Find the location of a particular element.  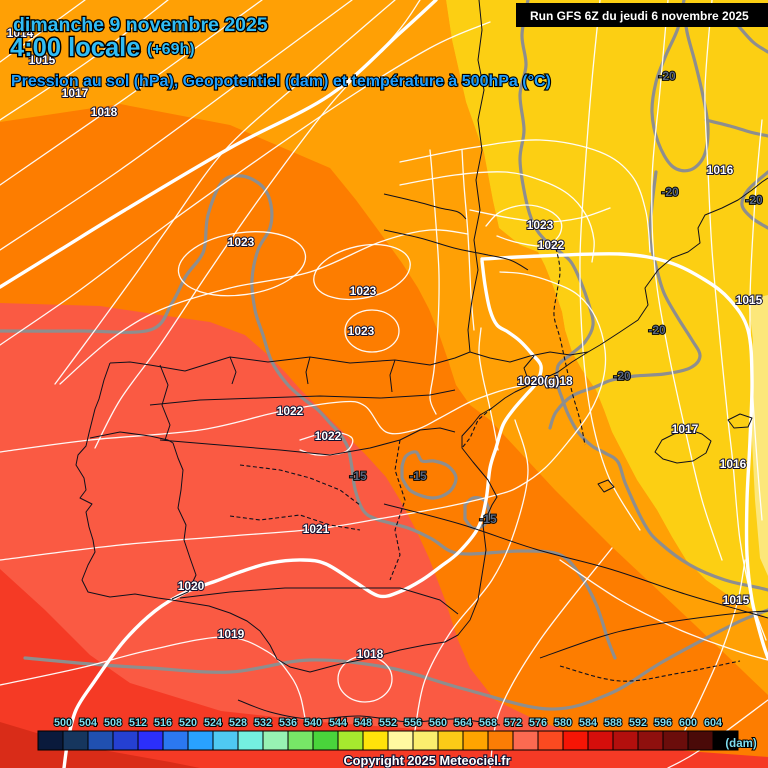

svg-text: 556 is located at coordinates (413, 723).